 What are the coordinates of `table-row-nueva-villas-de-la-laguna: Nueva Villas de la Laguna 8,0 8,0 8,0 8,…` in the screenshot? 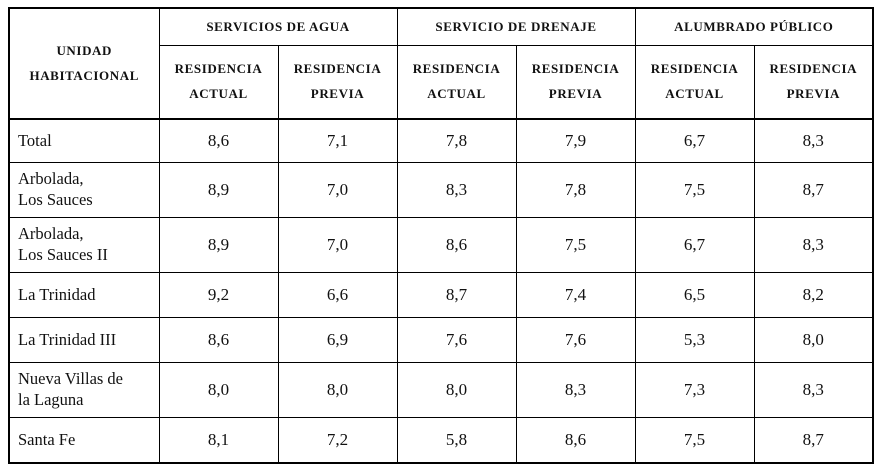 It's located at (441, 390).